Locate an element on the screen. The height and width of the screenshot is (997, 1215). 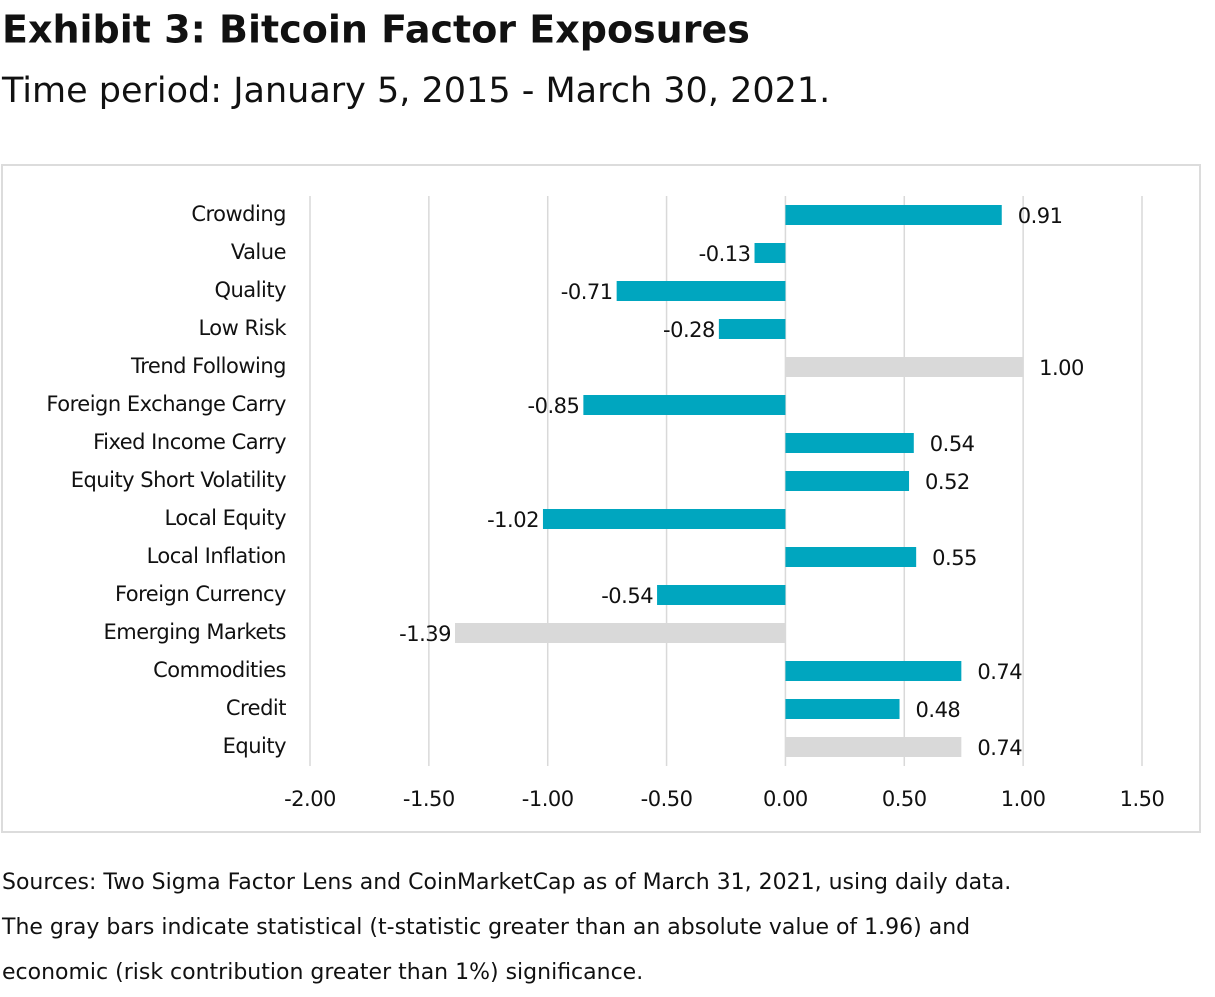
x-tick-label: 1.50 is located at coordinates (1142, 799).